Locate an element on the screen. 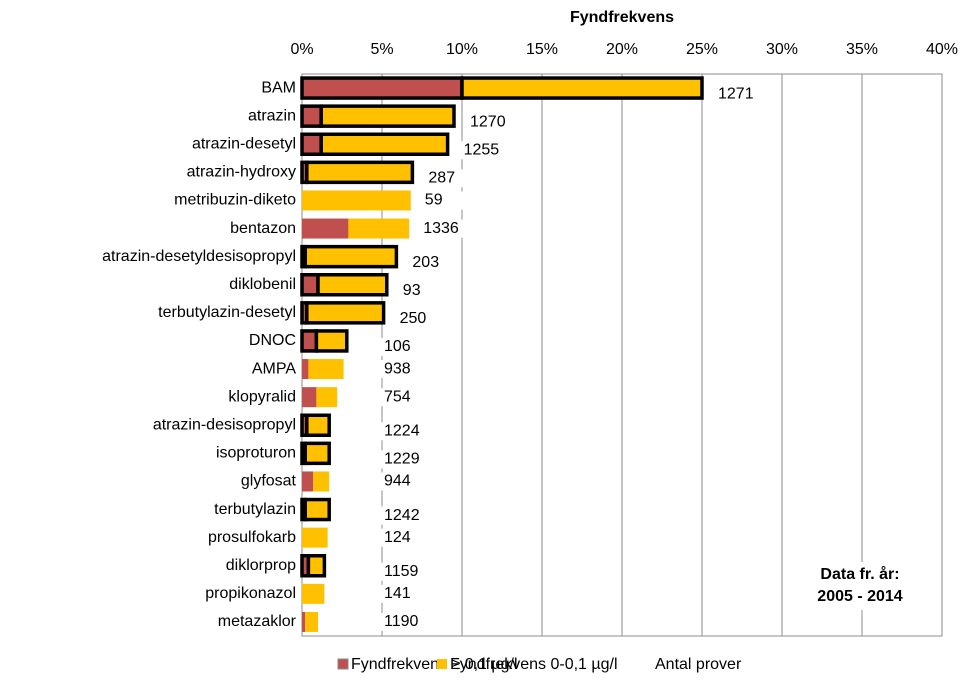 The width and height of the screenshot is (965, 684). count-label: 1271 is located at coordinates (736, 93).